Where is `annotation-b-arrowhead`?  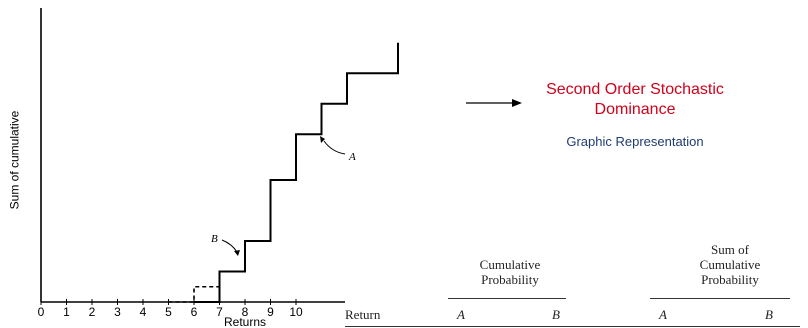
annotation-b-arrowhead is located at coordinates (237, 253).